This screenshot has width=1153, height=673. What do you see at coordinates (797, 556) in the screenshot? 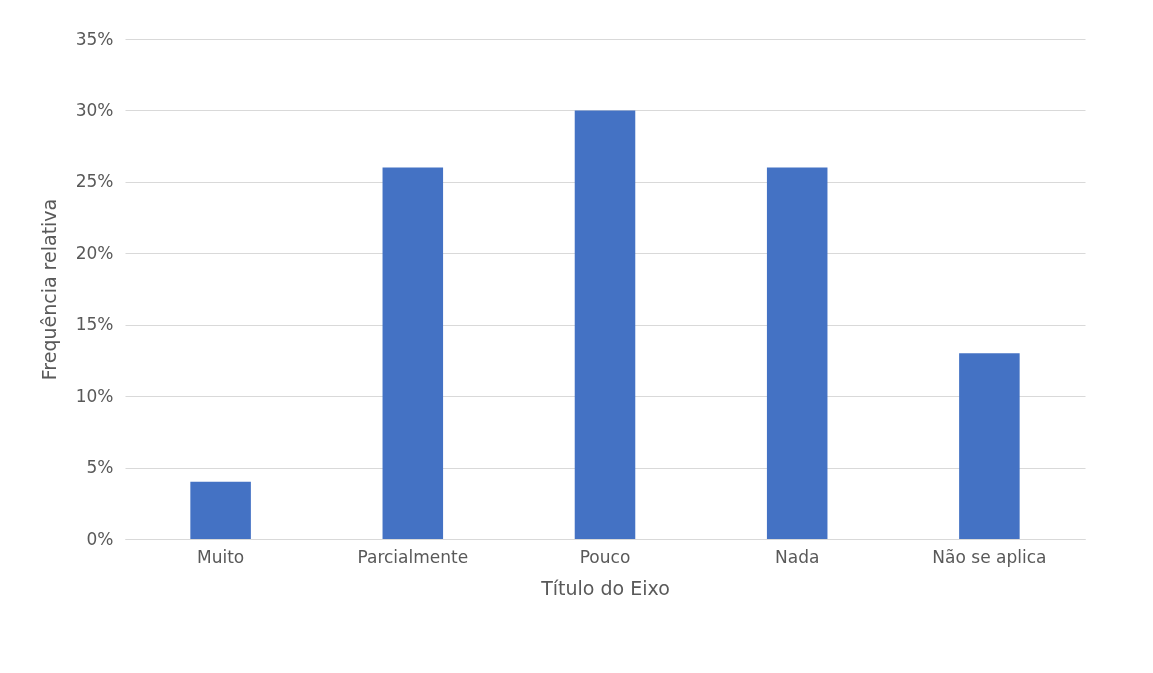
I see `x-tick-label: Nada` at bounding box center [797, 556].